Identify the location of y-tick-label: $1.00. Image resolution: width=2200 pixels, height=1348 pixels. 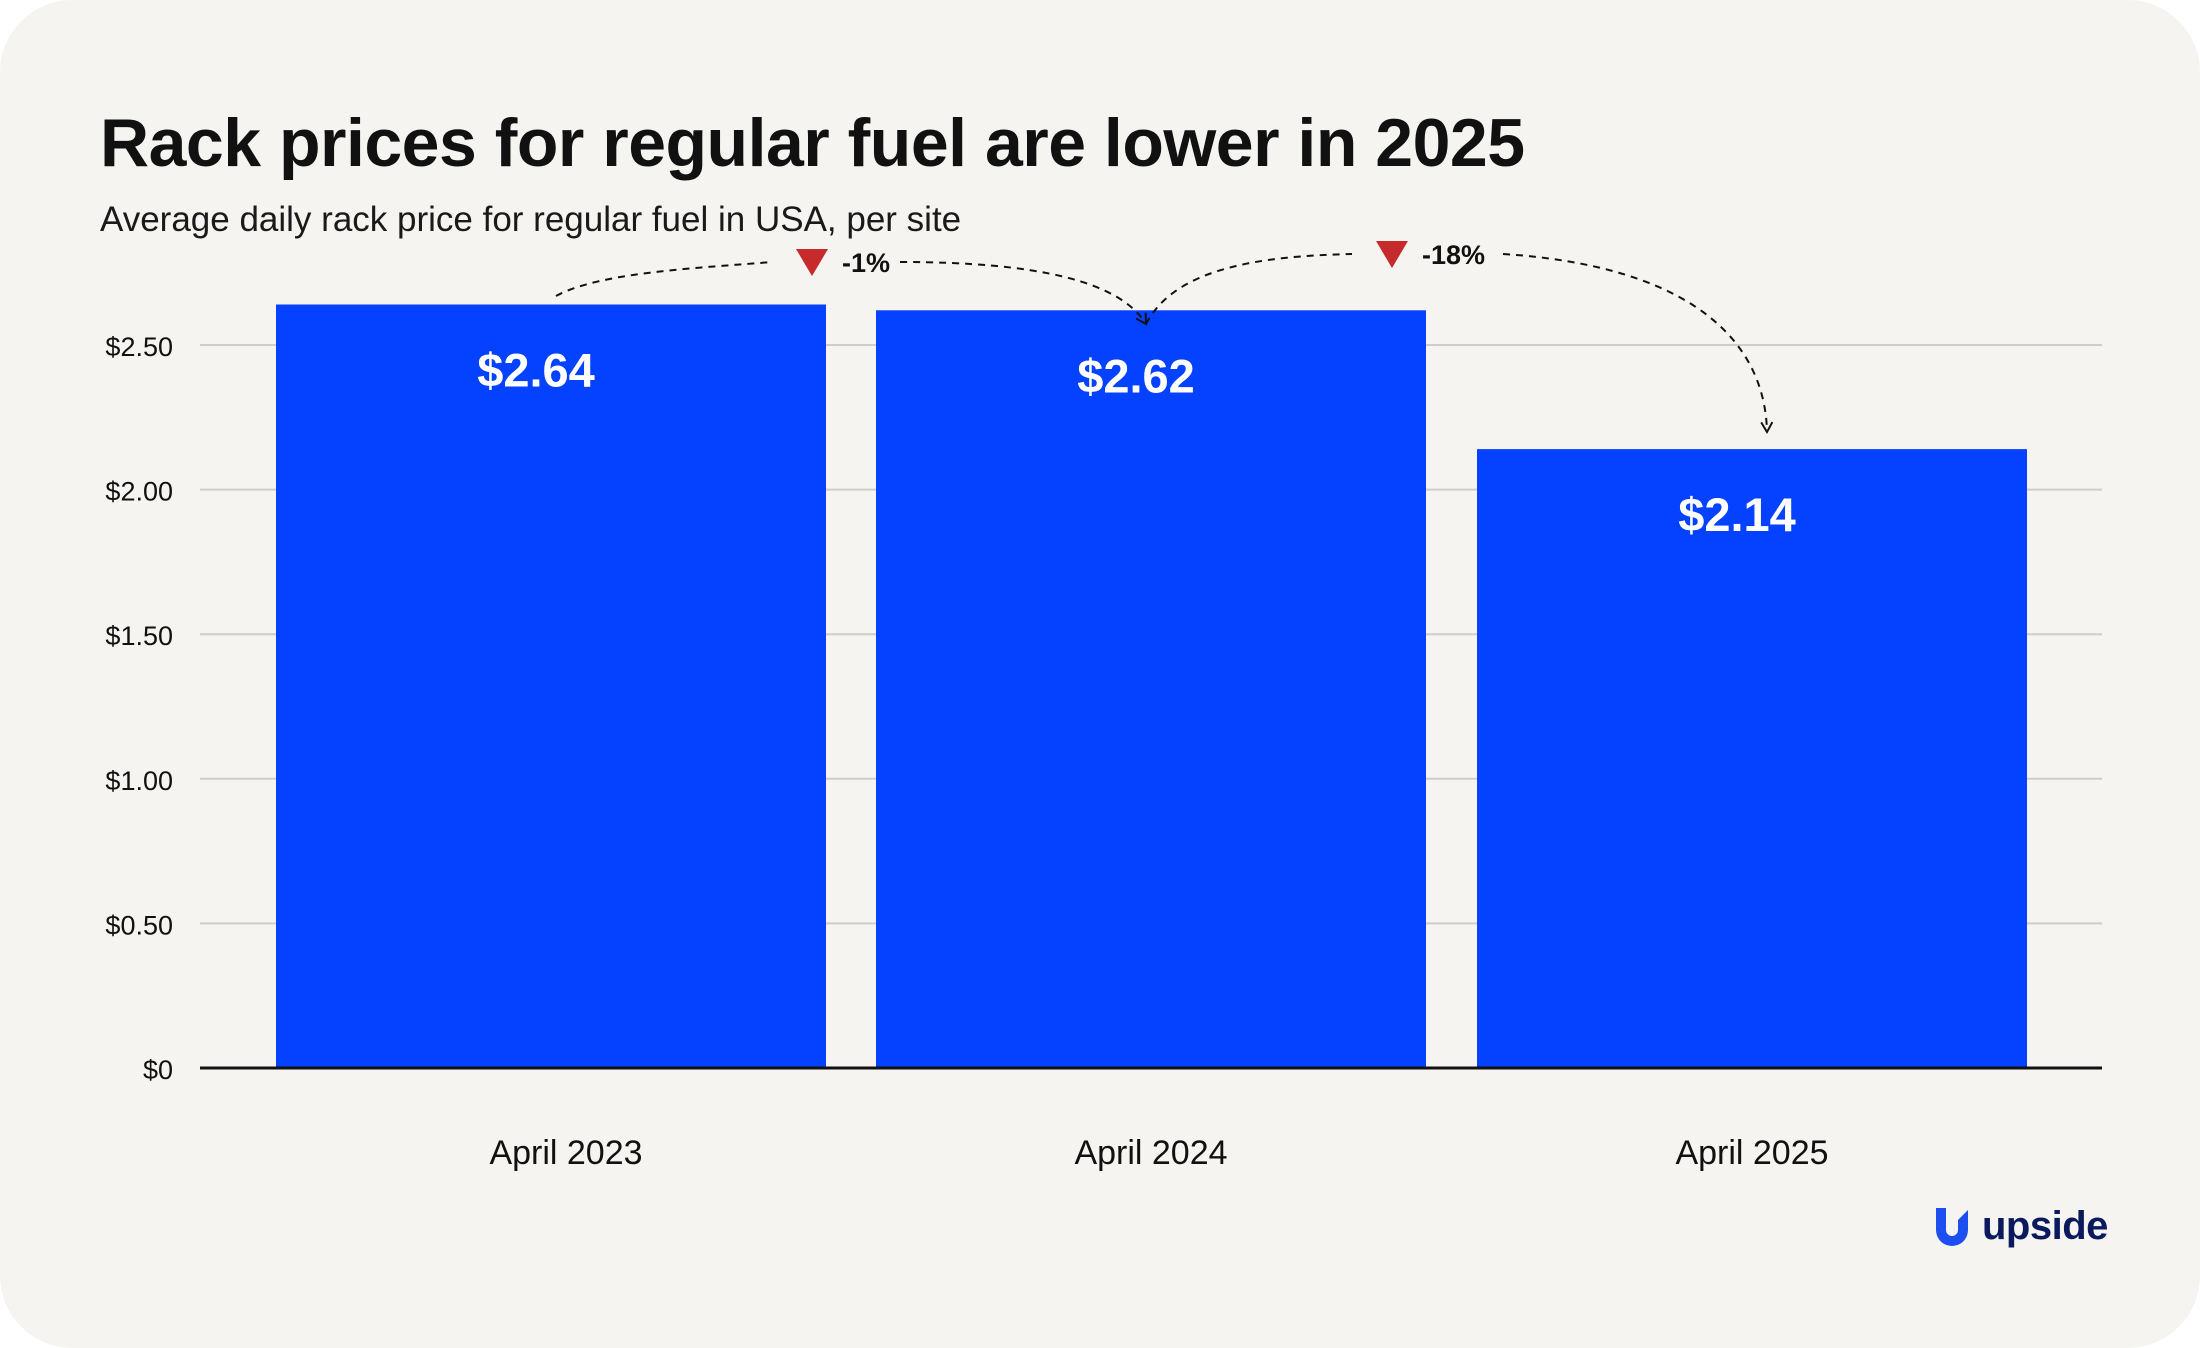
(139, 781).